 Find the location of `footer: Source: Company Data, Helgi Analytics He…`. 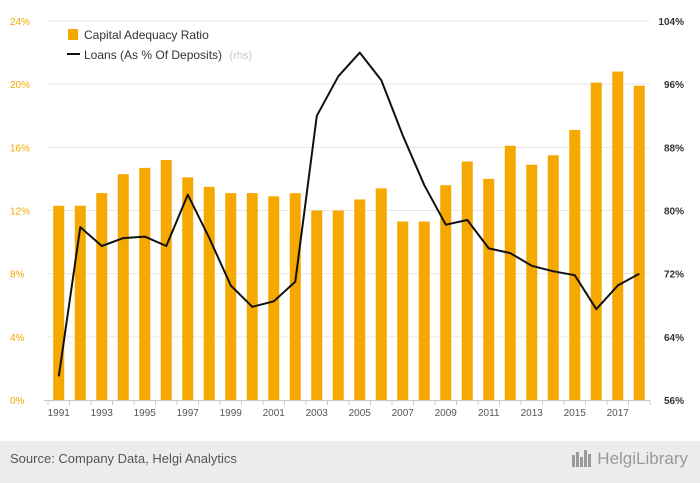

footer: Source: Company Data, Helgi Analytics He… is located at coordinates (350, 462).